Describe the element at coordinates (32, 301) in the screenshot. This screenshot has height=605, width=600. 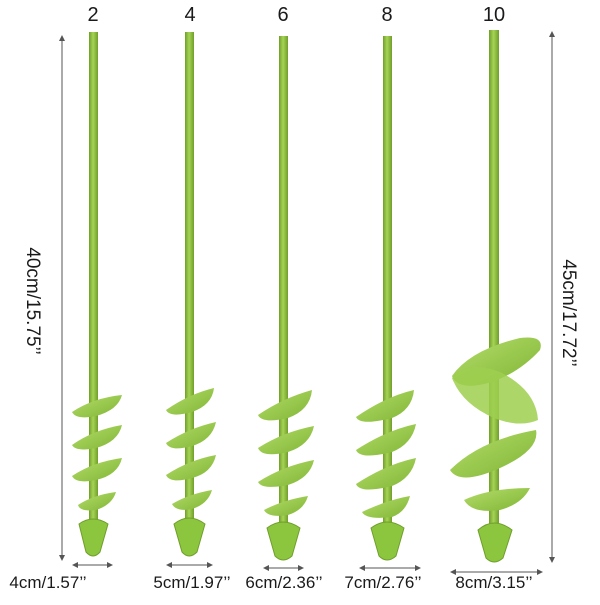
I see `height-label-left: 40cm/15.75’’` at that location.